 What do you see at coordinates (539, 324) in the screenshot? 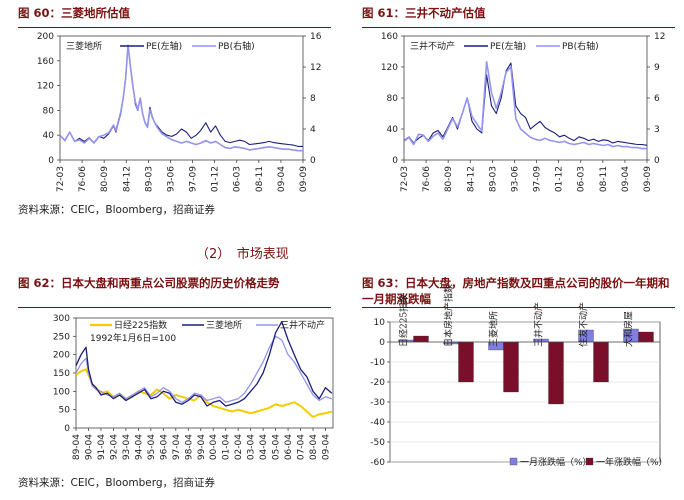
I see `category-label: 三井不动产` at bounding box center [539, 324].